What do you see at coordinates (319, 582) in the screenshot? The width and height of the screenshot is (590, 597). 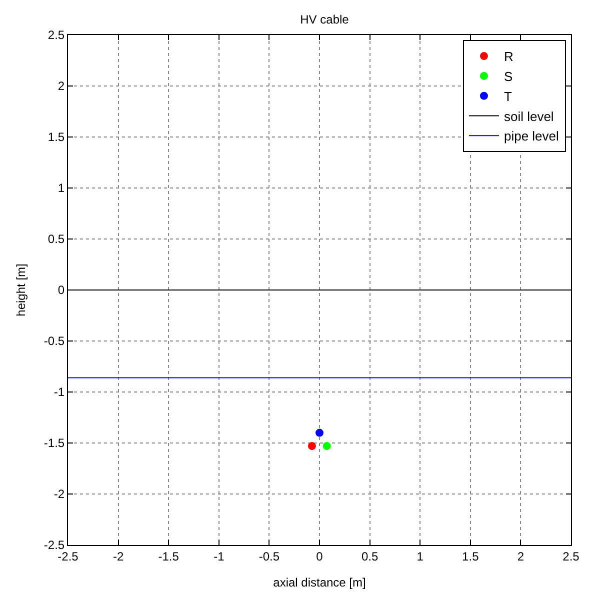 I see `x-axis-title: axial distance [m]` at bounding box center [319, 582].